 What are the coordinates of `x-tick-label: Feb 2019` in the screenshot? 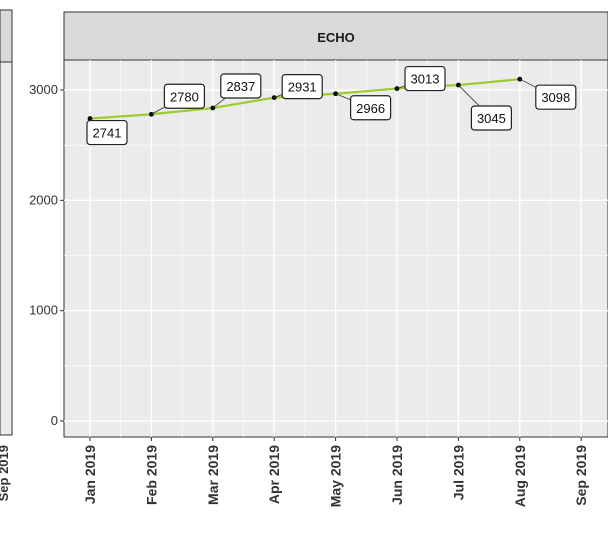 It's located at (151, 475).